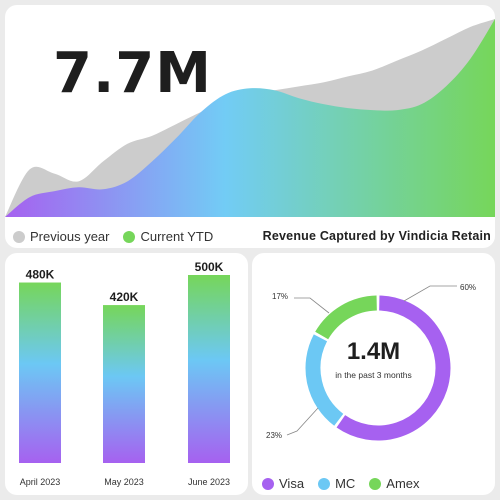  Describe the element at coordinates (209, 369) in the screenshot. I see `bar-june-2023` at that location.